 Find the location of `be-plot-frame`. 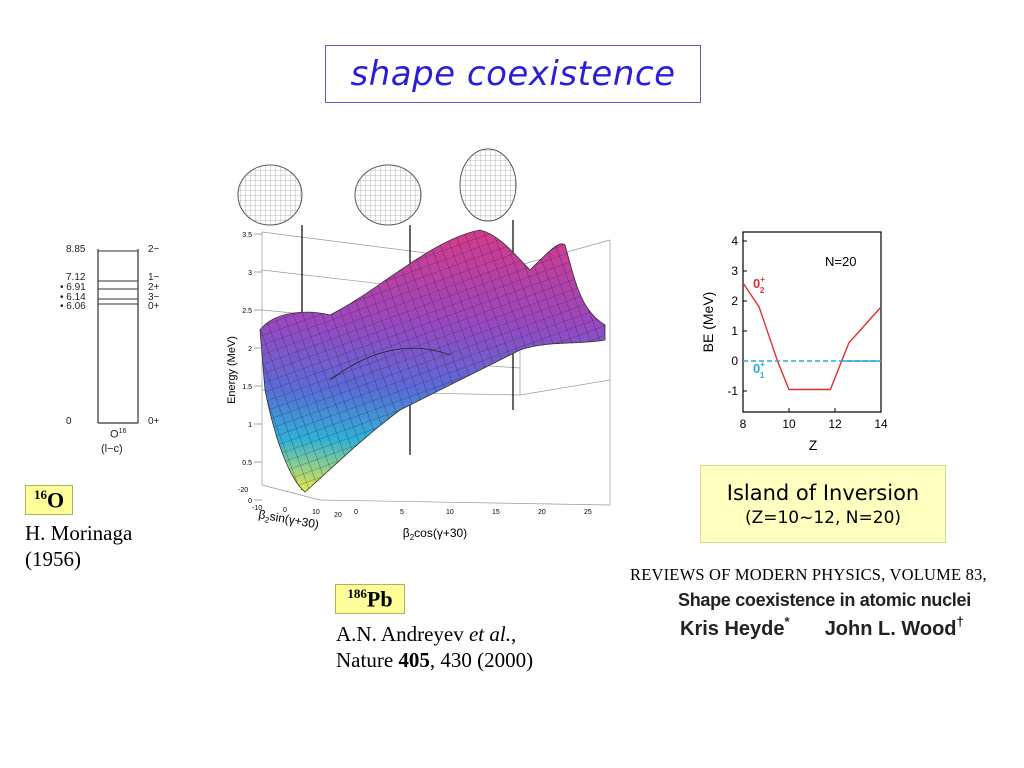

be-plot-frame is located at coordinates (812, 322).